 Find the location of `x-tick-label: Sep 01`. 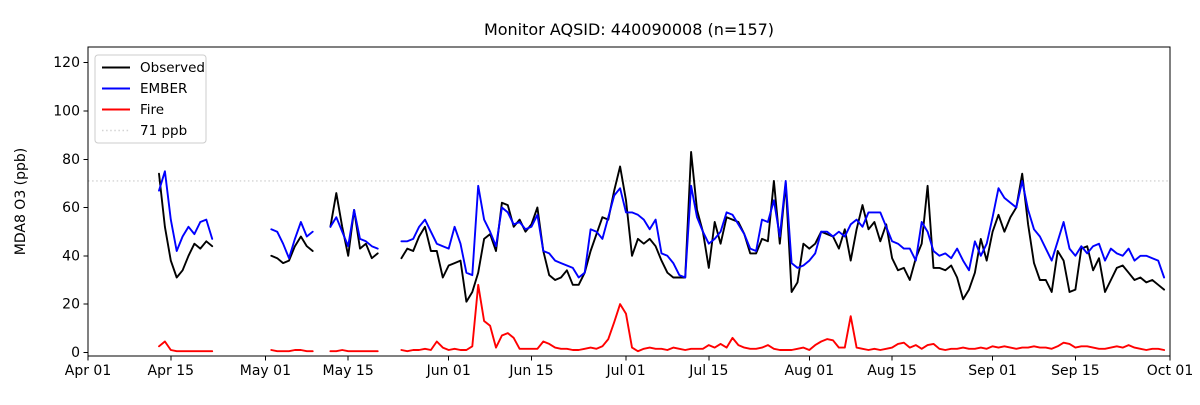

x-tick-label: Sep 01 is located at coordinates (992, 371).